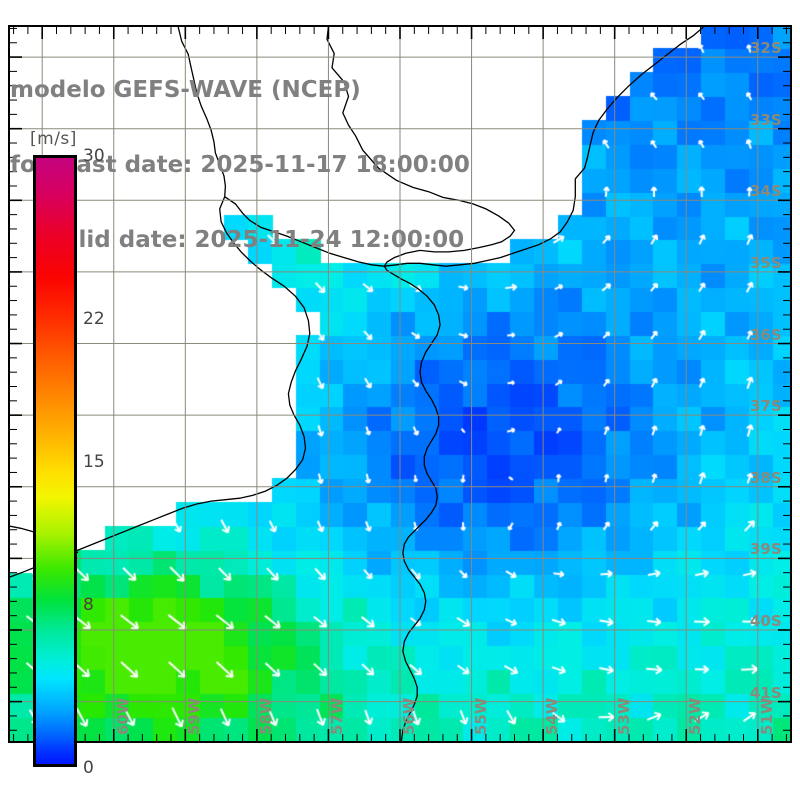 This screenshot has height=800, width=800. I want to click on colorbar-tick-15: 15, so click(94, 462).